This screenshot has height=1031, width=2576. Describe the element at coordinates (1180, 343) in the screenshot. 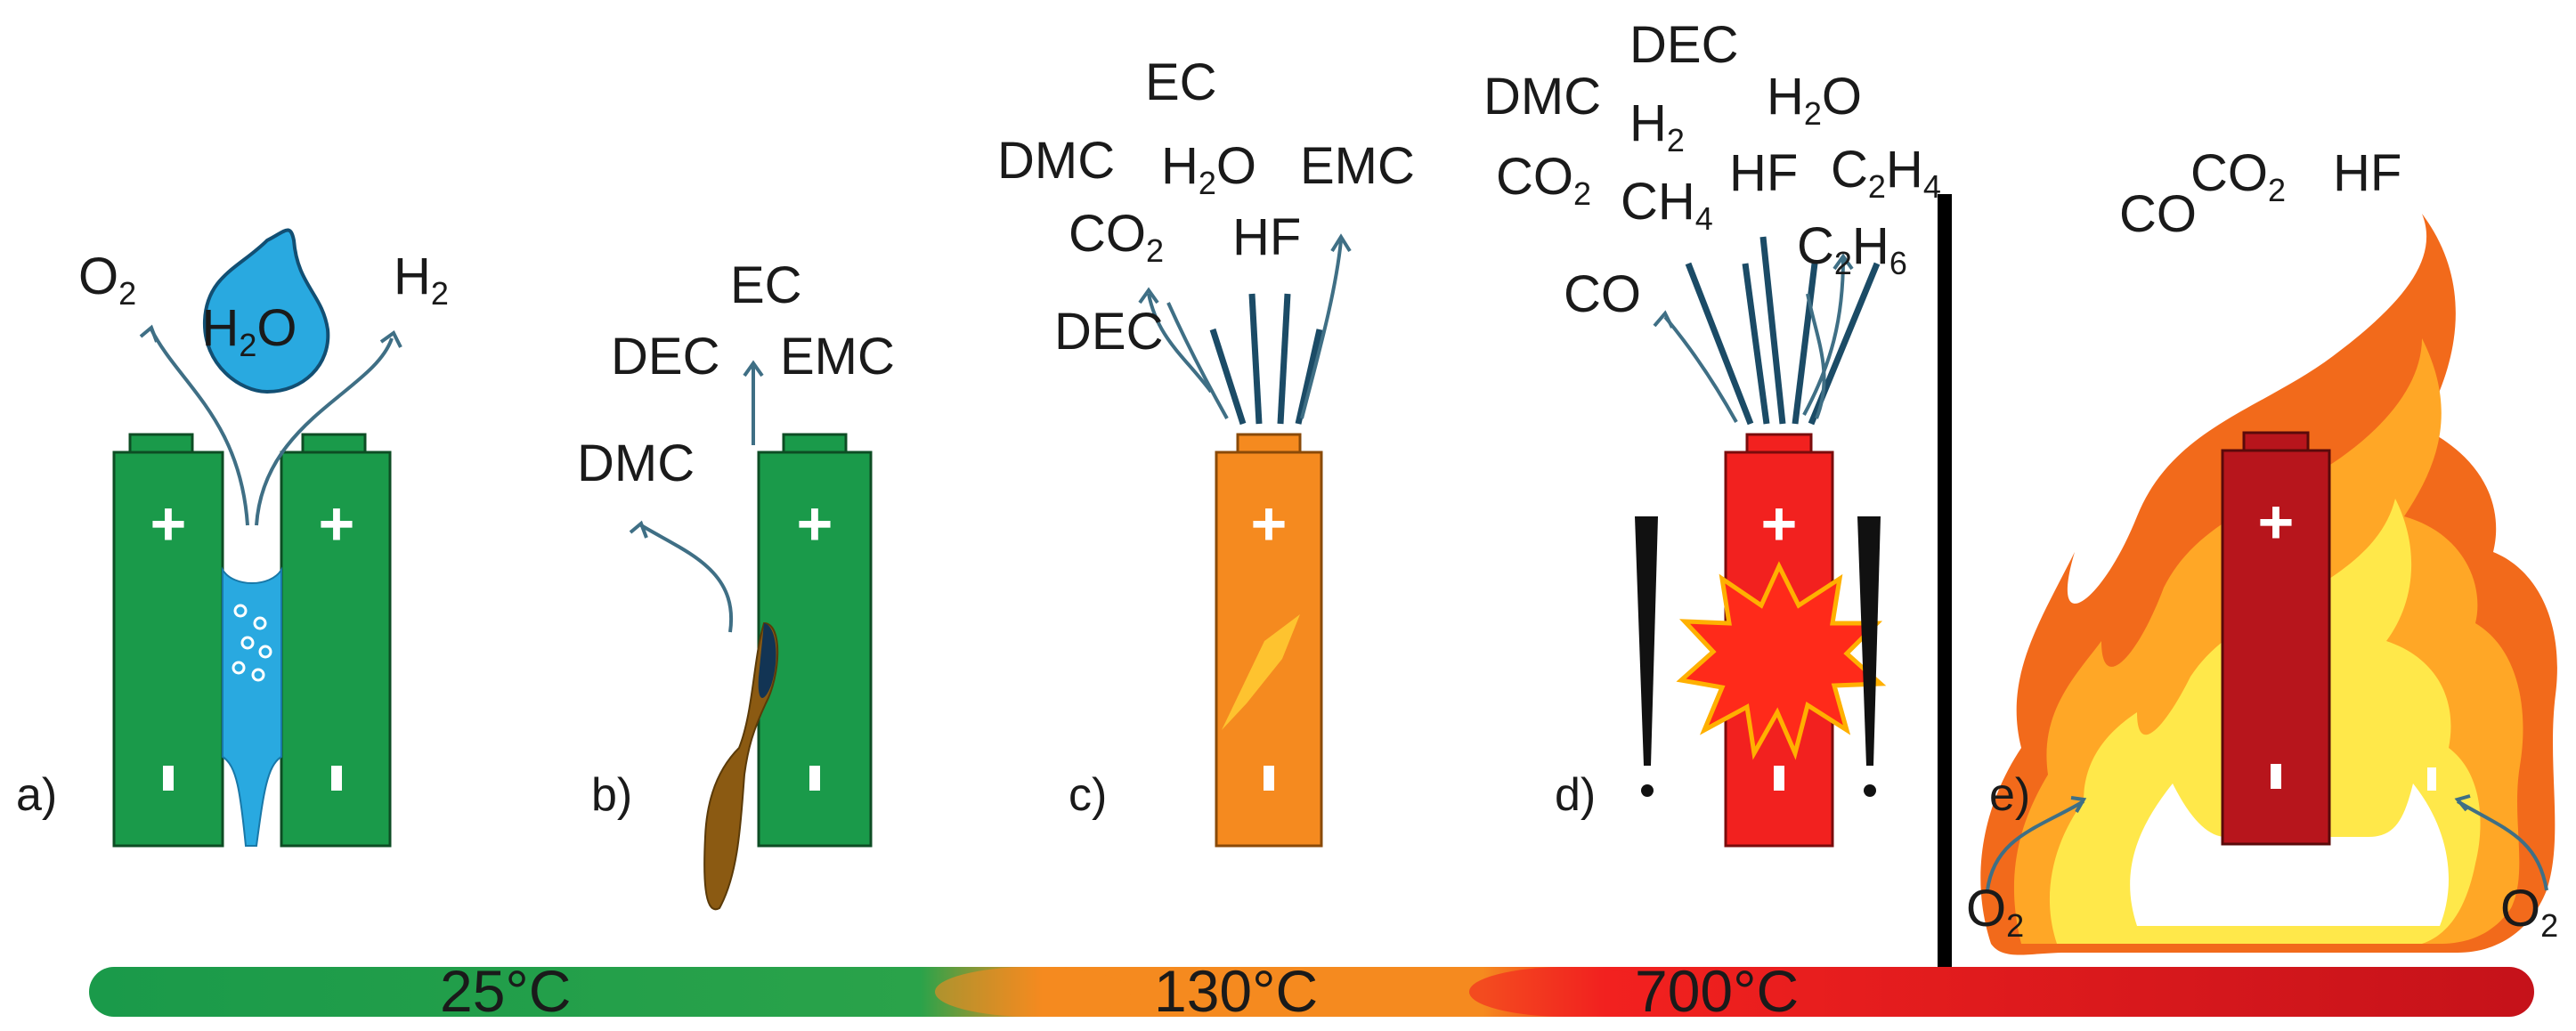

I see `arrow-c3` at that location.